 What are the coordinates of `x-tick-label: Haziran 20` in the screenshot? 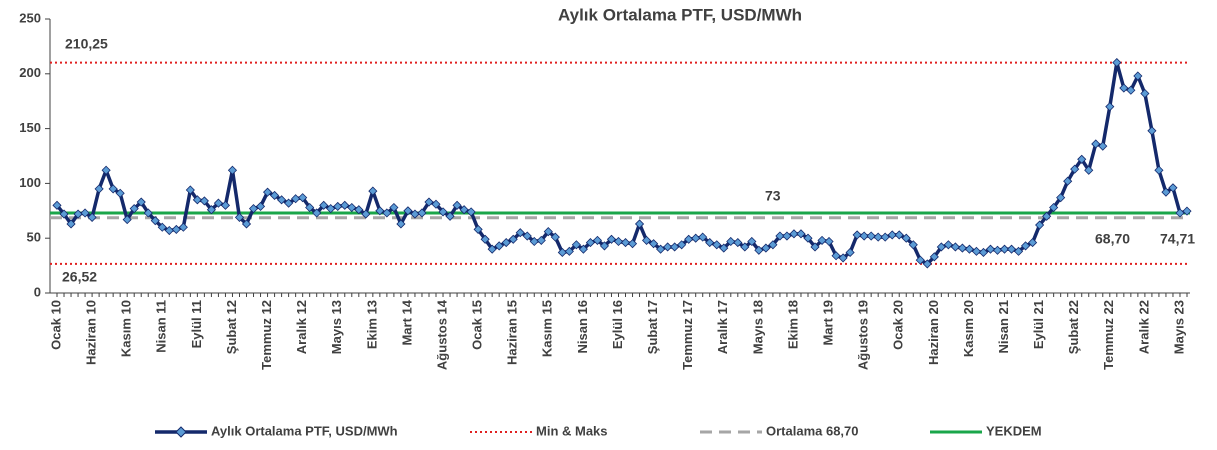 It's located at (933, 332).